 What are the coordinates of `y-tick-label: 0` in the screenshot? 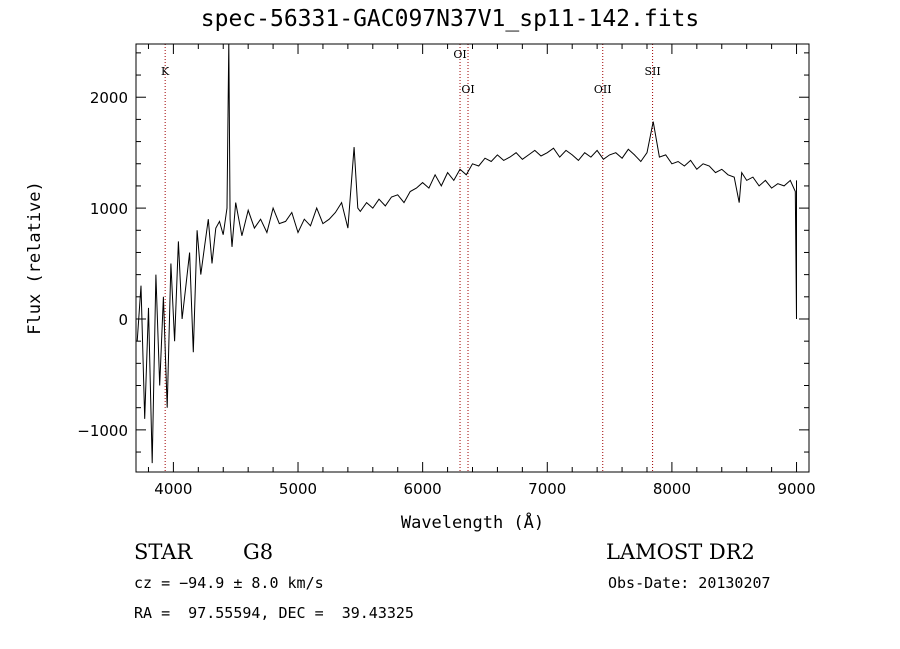 It's located at (123, 320).